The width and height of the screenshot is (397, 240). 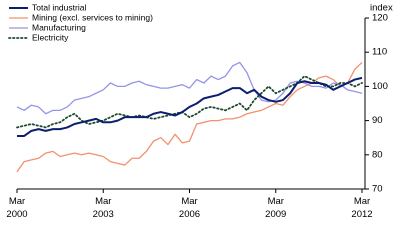 What do you see at coordinates (103, 208) in the screenshot?
I see `x-tick-label: Mar 2003` at bounding box center [103, 208].